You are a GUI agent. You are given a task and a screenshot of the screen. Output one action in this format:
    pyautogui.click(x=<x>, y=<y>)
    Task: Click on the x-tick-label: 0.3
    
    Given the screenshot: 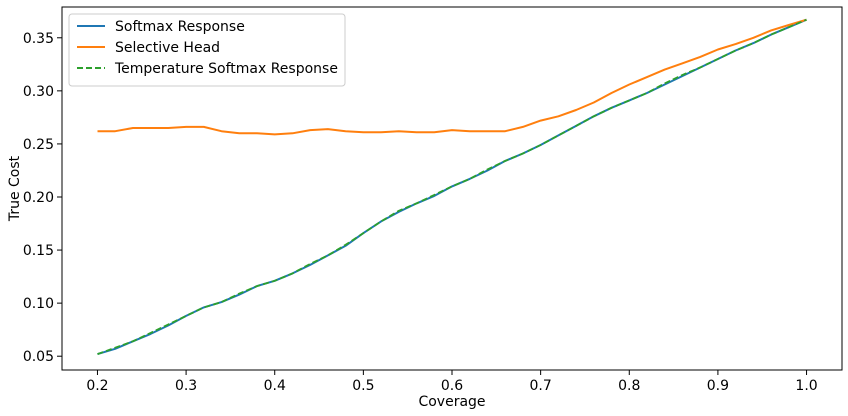 What is the action you would take?
    pyautogui.click(x=186, y=386)
    